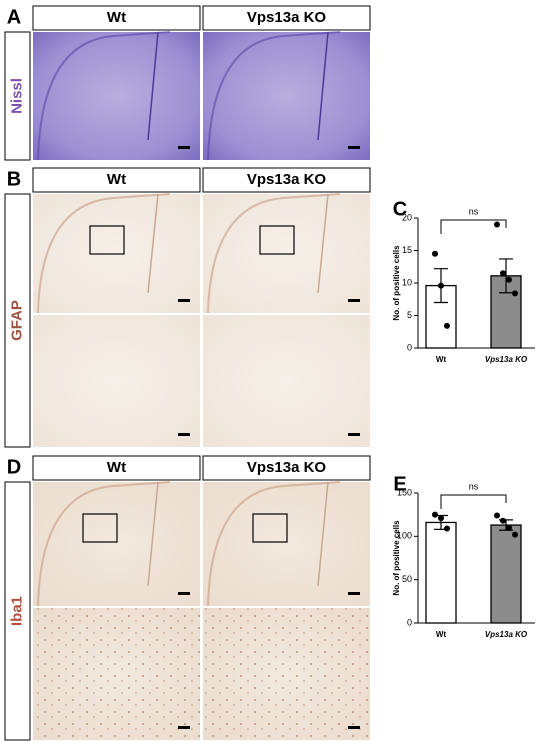  I want to click on error-bar, so click(506, 276).